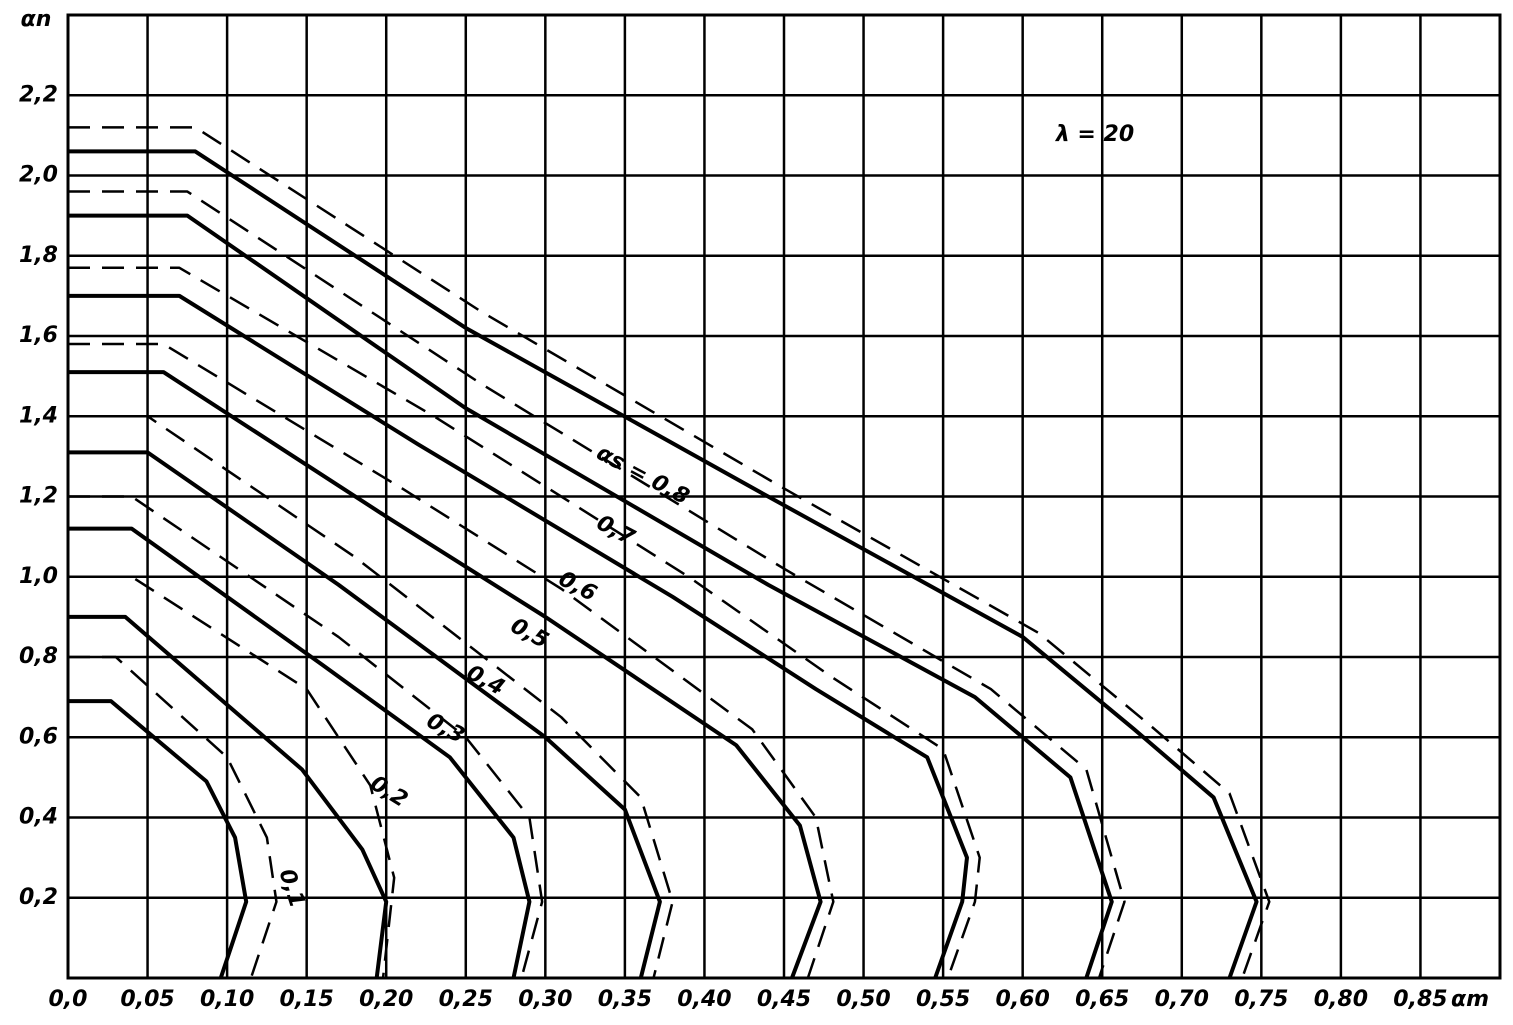  I want to click on y-tick-label: 0,8, so click(38, 656).